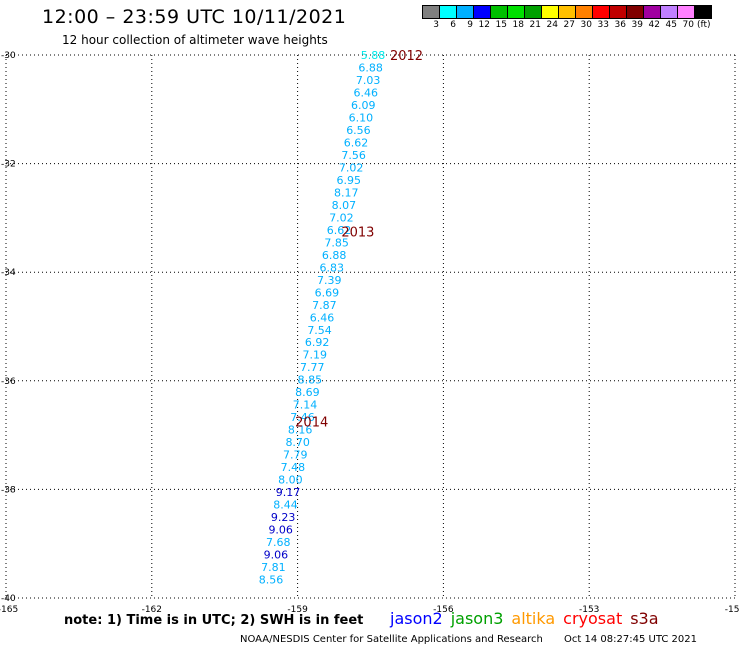  Describe the element at coordinates (363, 105) in the screenshot. I see `wave-height-reading: 6.09` at that location.